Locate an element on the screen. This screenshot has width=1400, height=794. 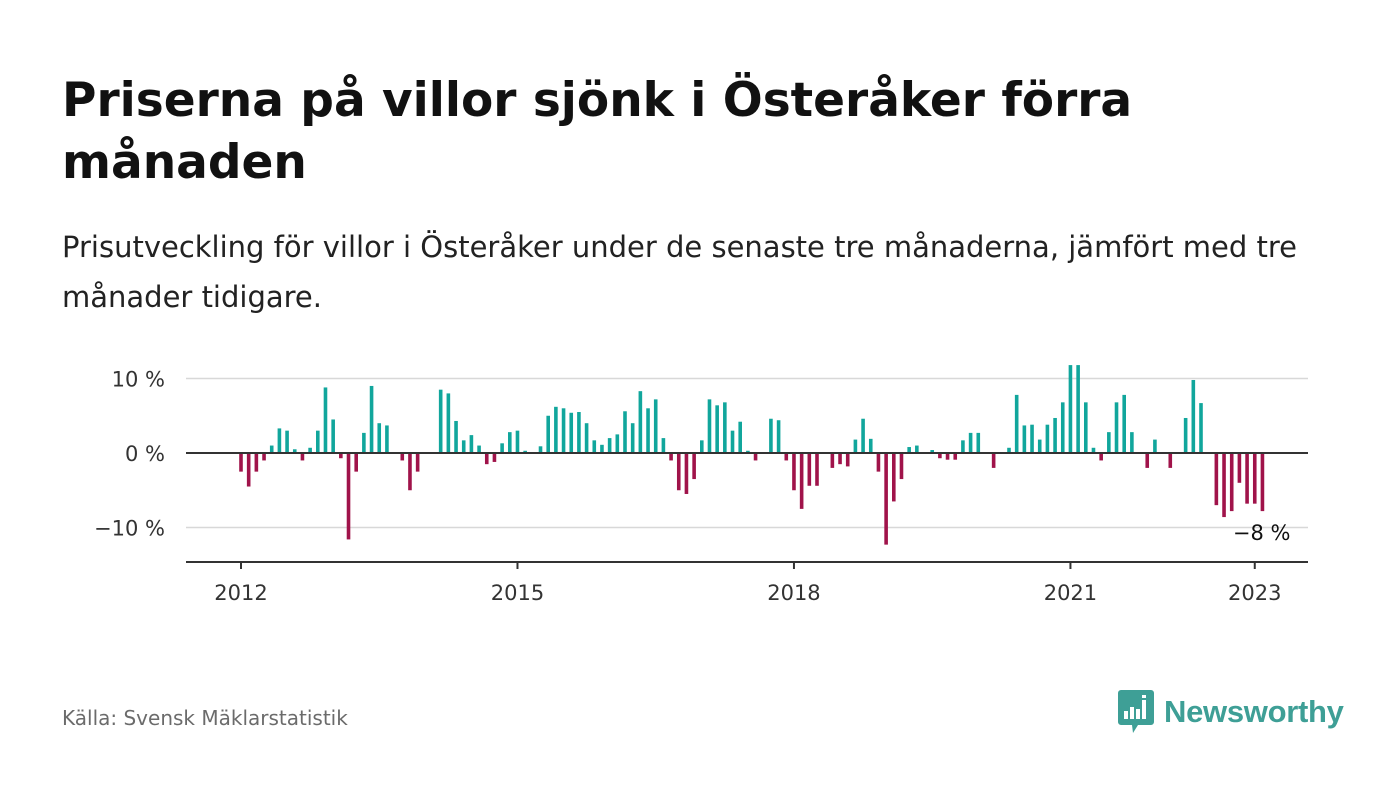
x-tick-label: 2015 is located at coordinates (517, 593).